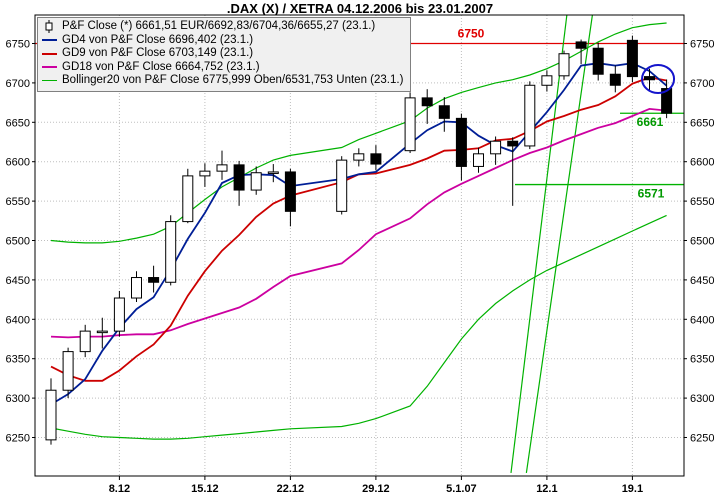  Describe the element at coordinates (651, 194) in the screenshot. I see `svg-text: 6571` at that location.